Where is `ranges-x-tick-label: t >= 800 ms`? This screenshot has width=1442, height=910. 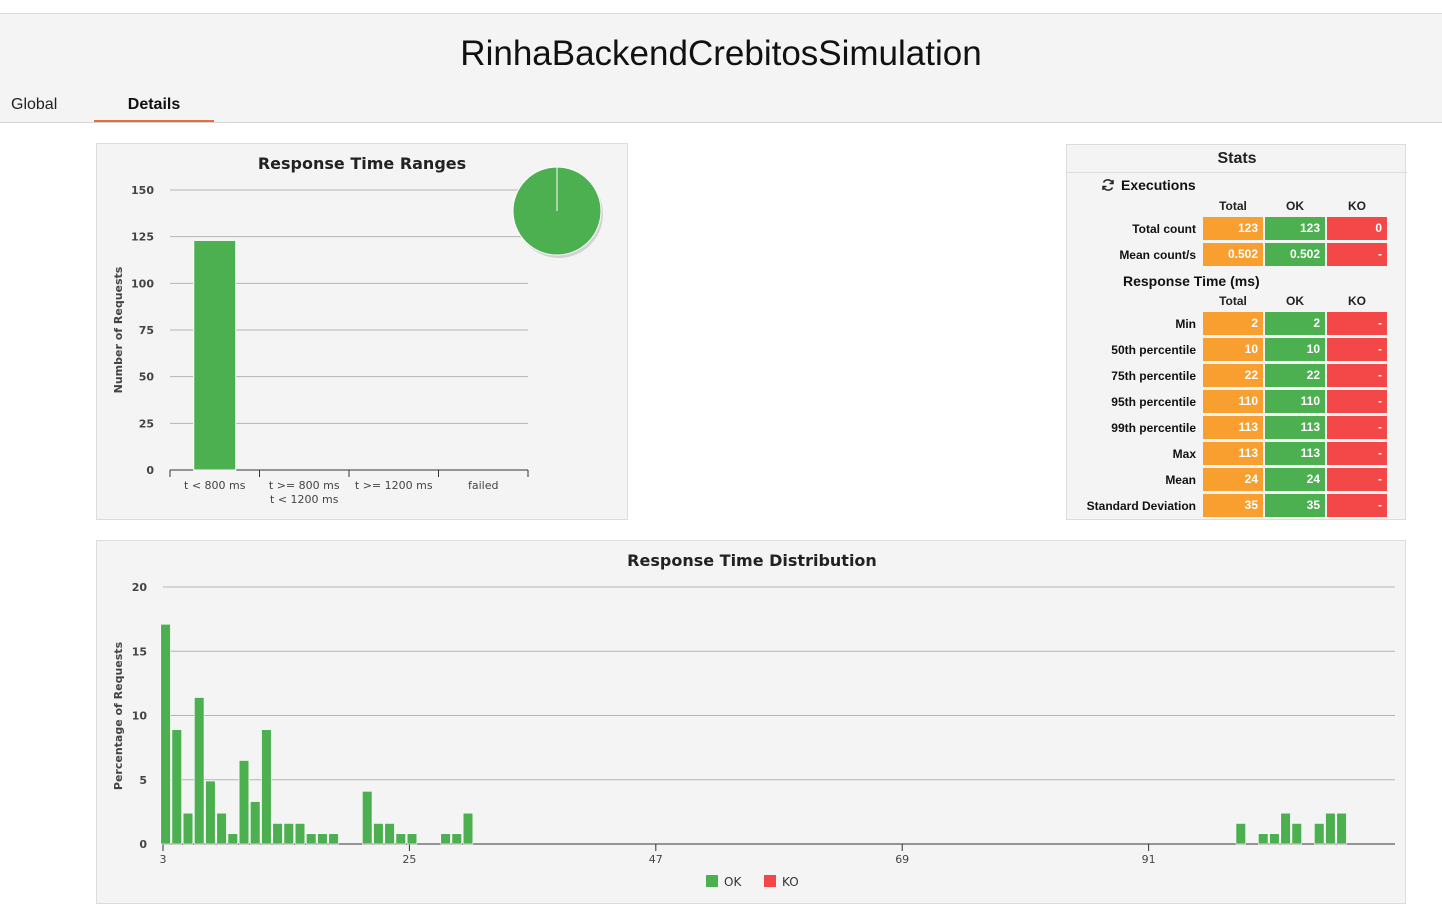 ranges-x-tick-label: t >= 800 ms is located at coordinates (304, 485).